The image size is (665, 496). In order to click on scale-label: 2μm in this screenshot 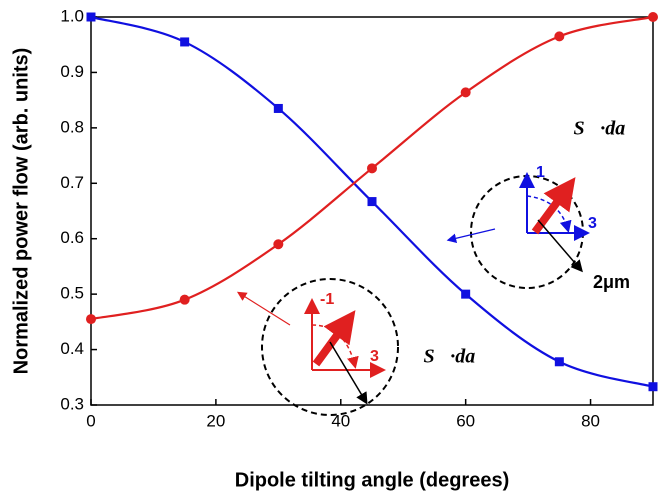, I will do `click(611, 282)`.